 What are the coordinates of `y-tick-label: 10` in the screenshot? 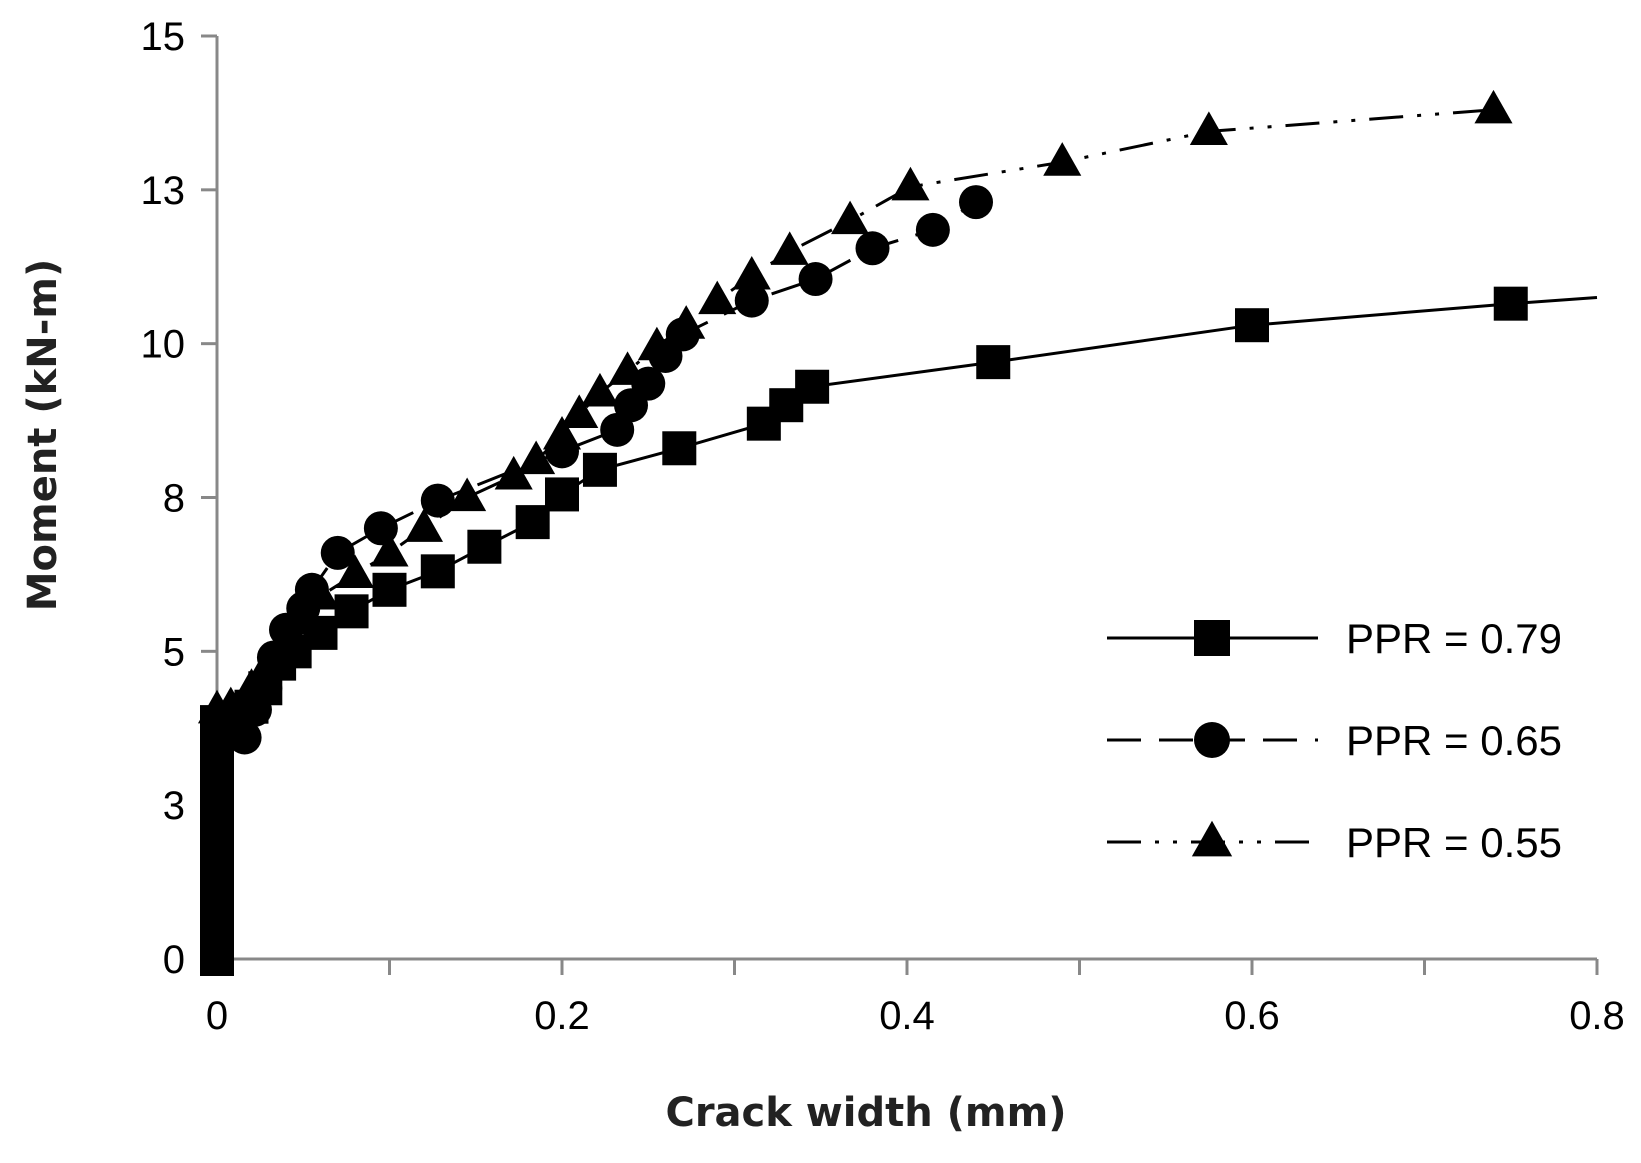 It's located at (163, 345).